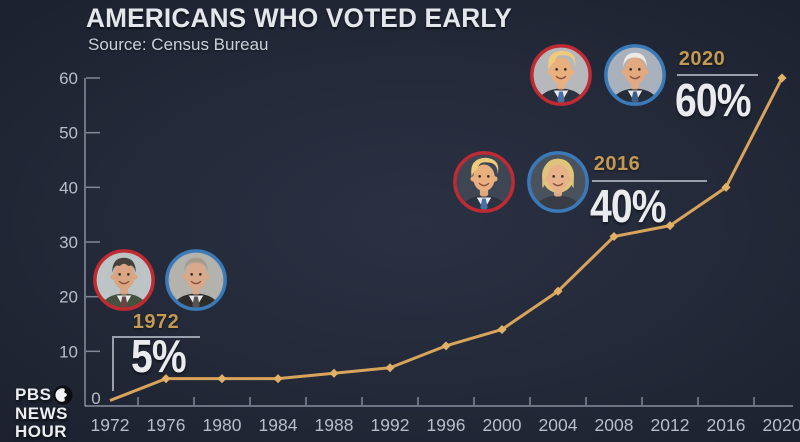 Image resolution: width=800 pixels, height=442 pixels. What do you see at coordinates (159, 356) in the screenshot?
I see `callout-value-label: 5%` at bounding box center [159, 356].